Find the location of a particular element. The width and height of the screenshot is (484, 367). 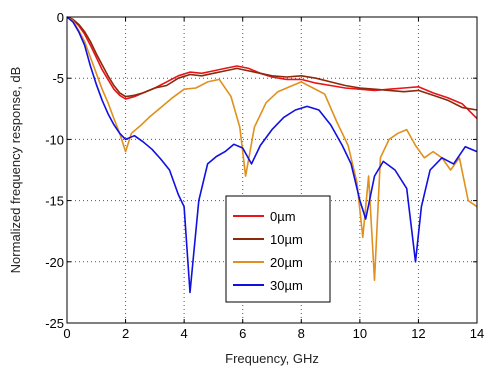

y-axis-label: Normalized frequency response, dB is located at coordinates (15, 170).